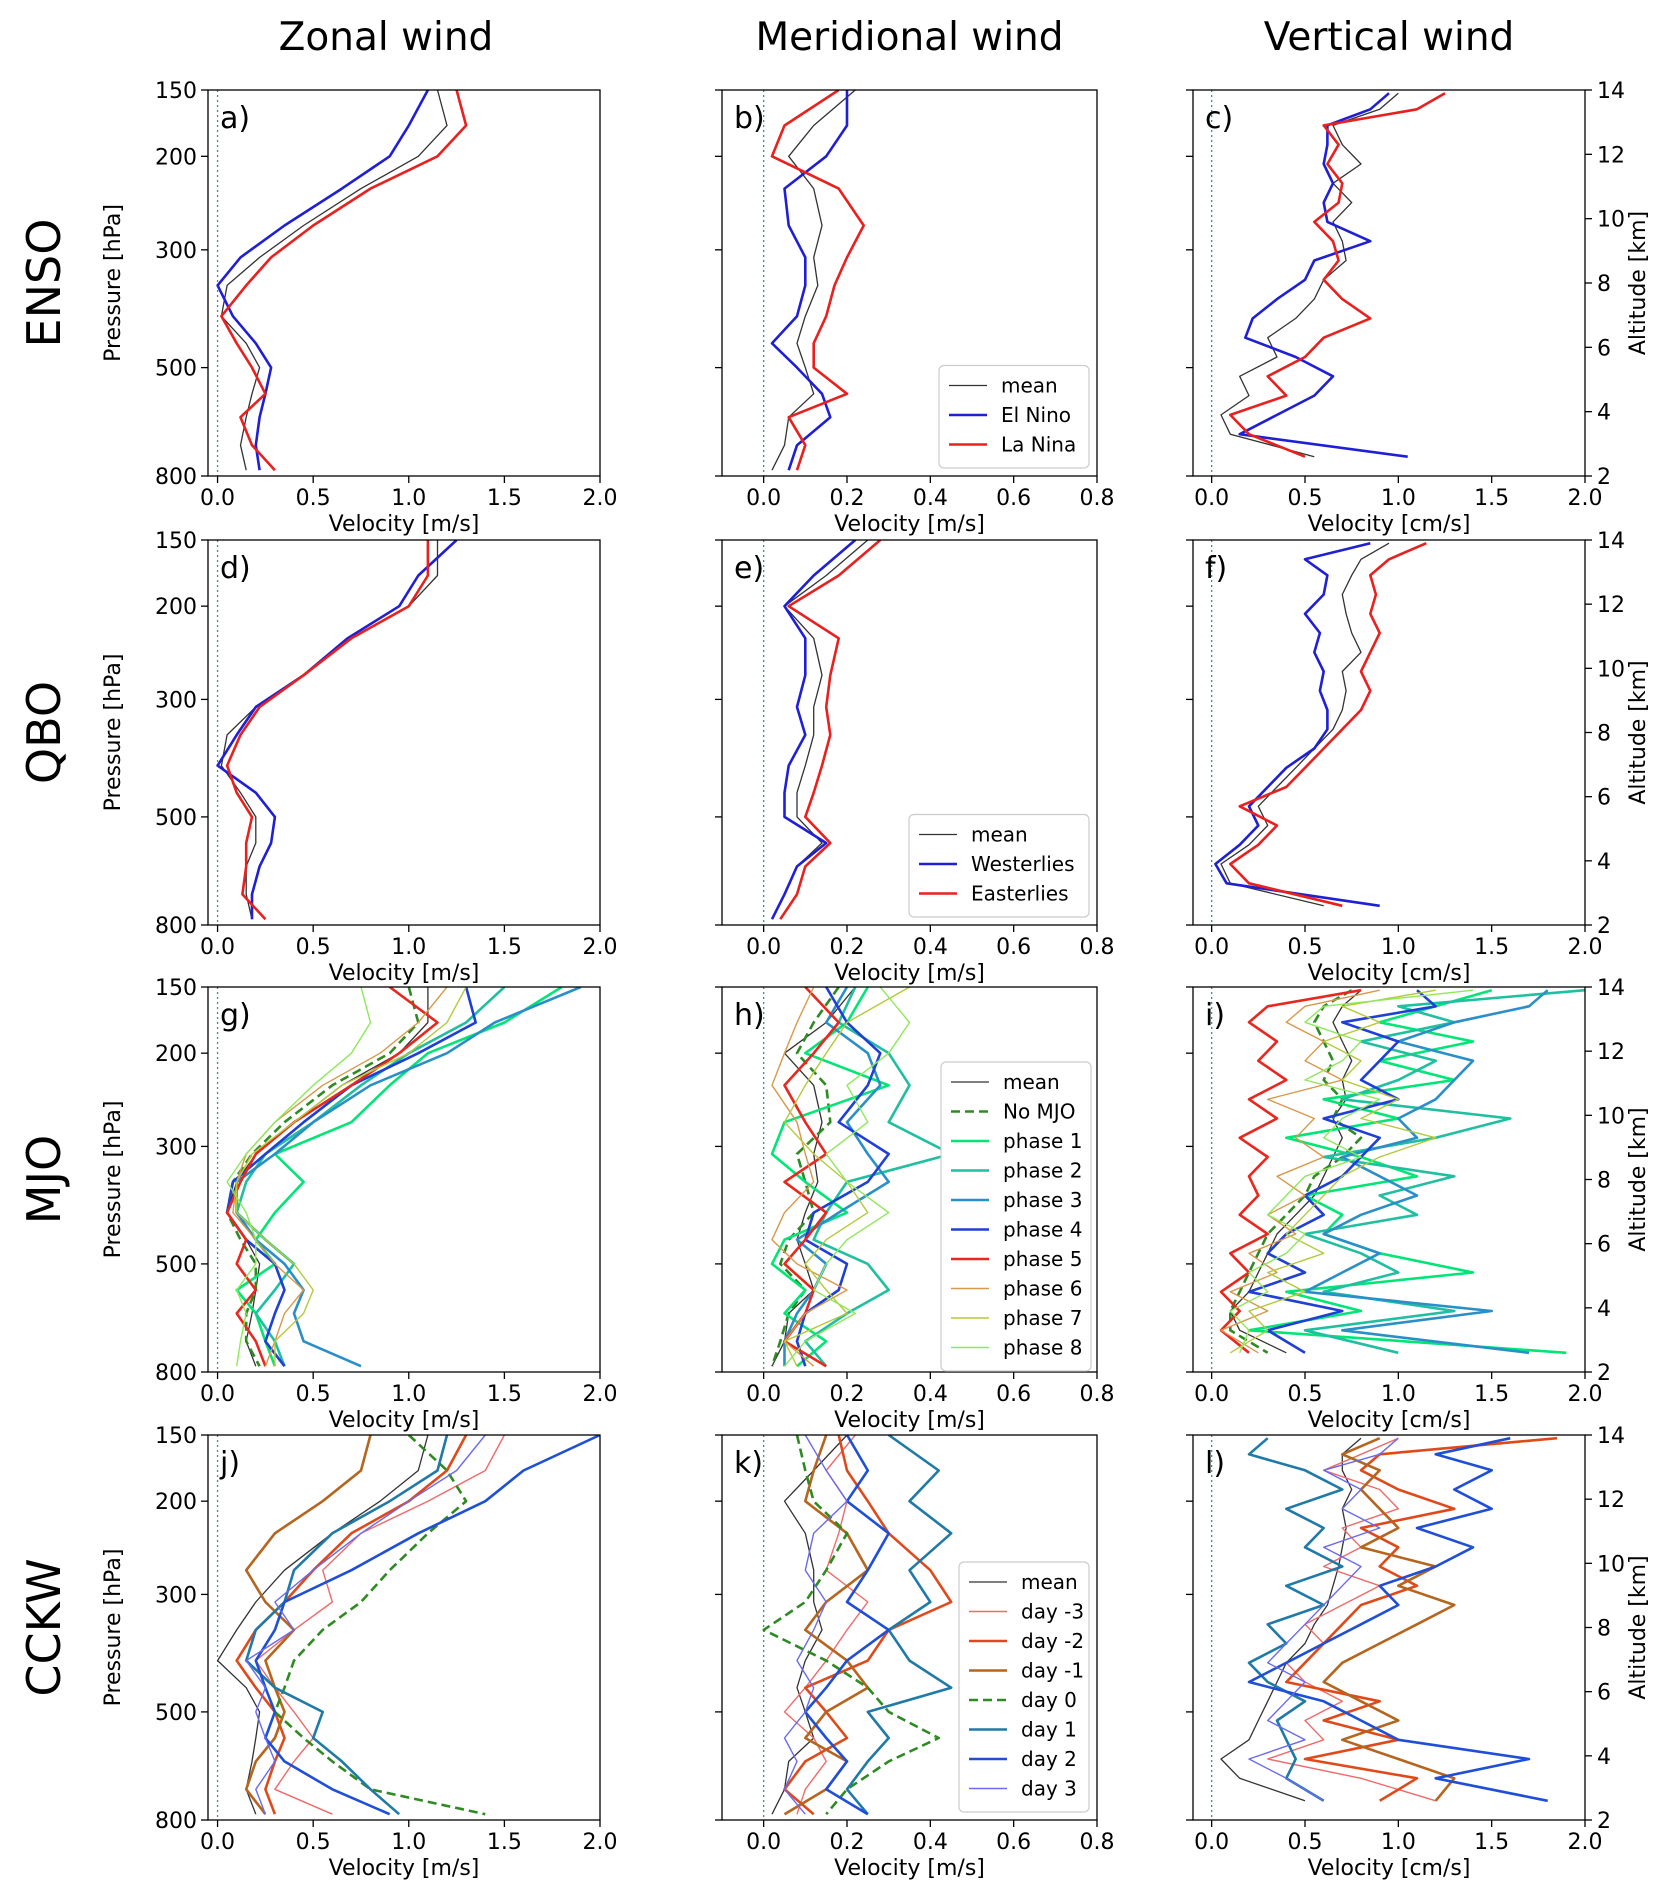 This screenshot has height=1896, width=1667. I want to click on y-tick-label: 500, so click(176, 1713).